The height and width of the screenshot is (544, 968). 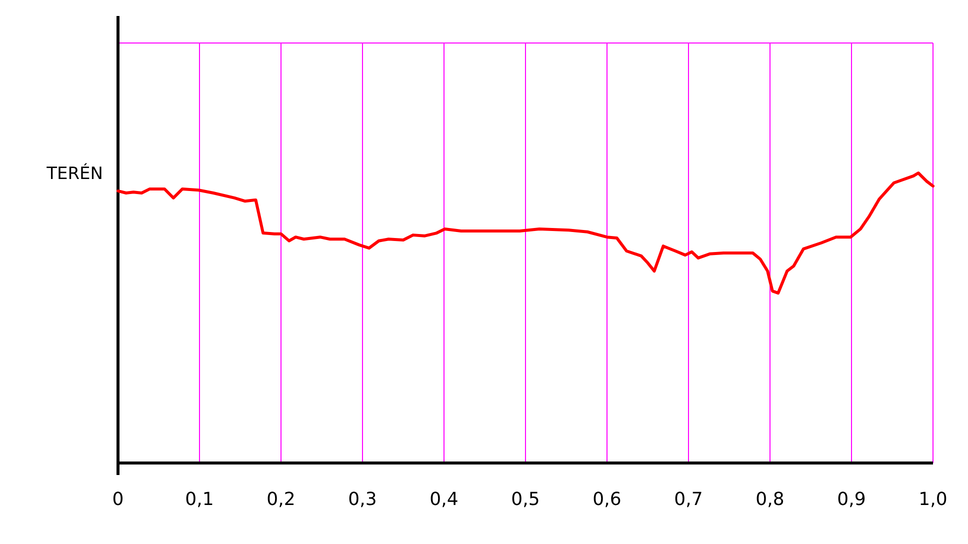 I want to click on x-tick-label: 0,1, so click(x=199, y=499).